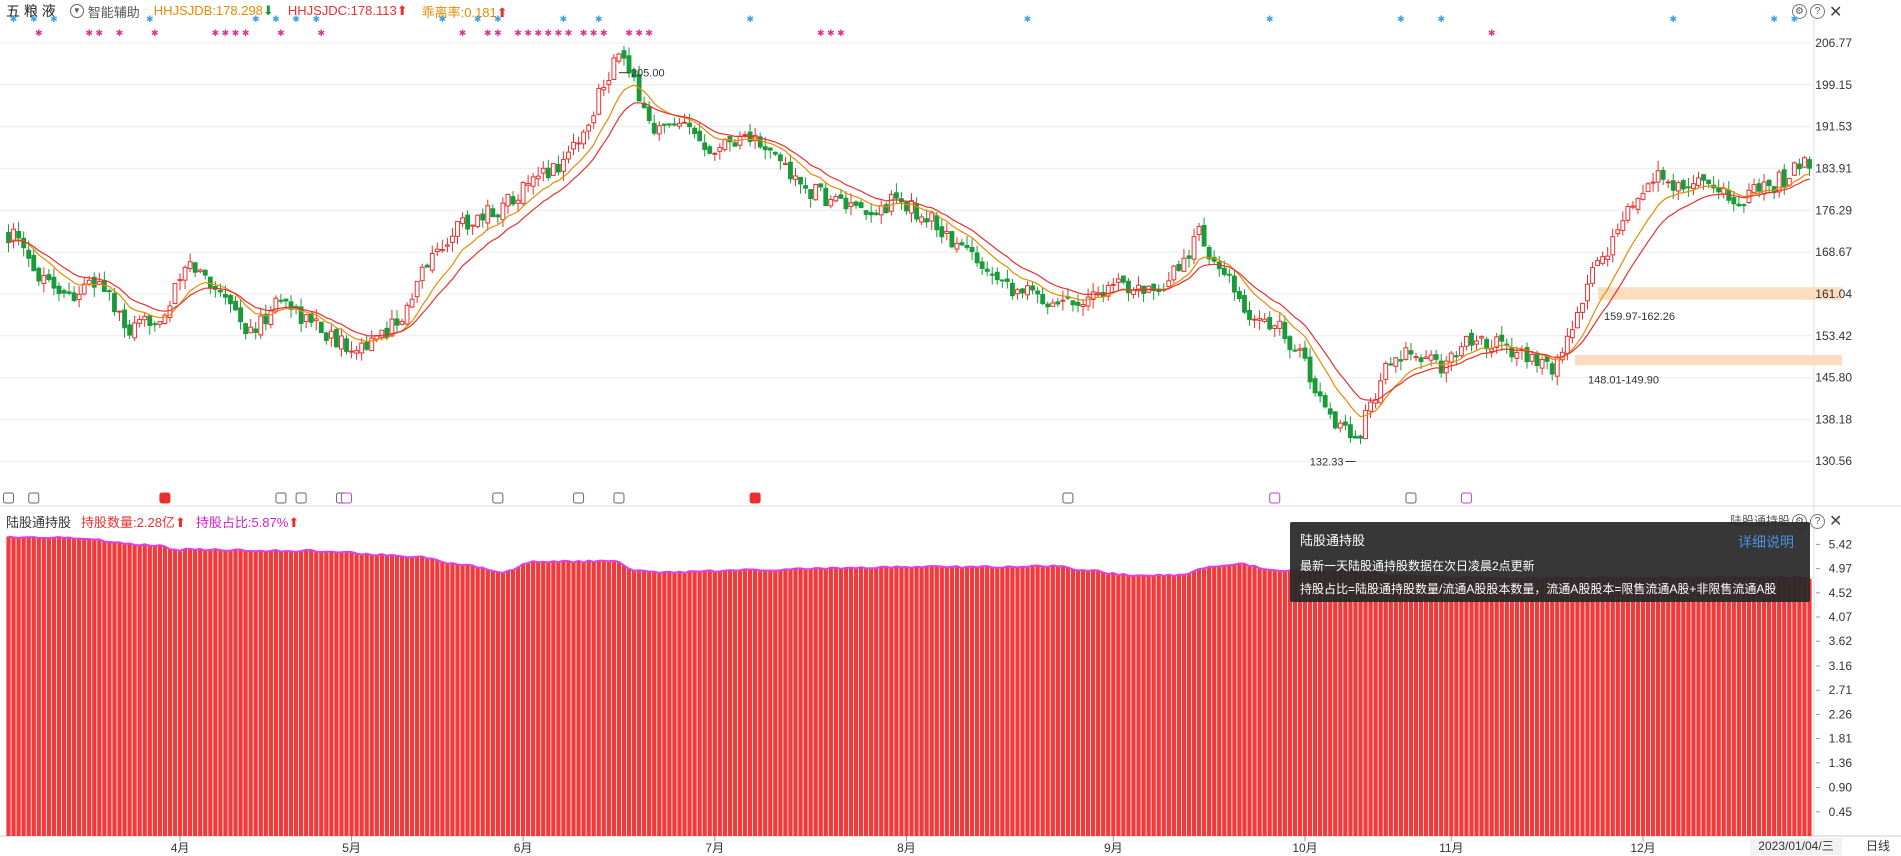 This screenshot has height=856, width=1901. What do you see at coordinates (1841, 763) in the screenshot?
I see `holding-tick-label: 1.36` at bounding box center [1841, 763].